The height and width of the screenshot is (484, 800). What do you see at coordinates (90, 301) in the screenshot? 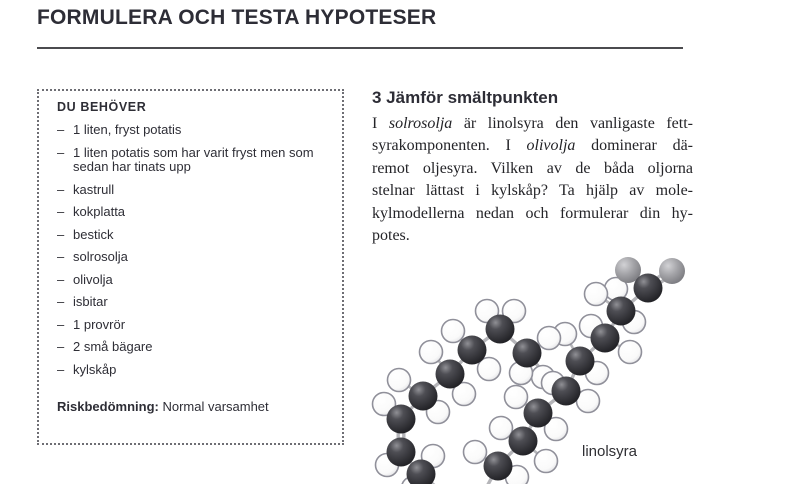
I see `item-text: isbitar` at bounding box center [90, 301].